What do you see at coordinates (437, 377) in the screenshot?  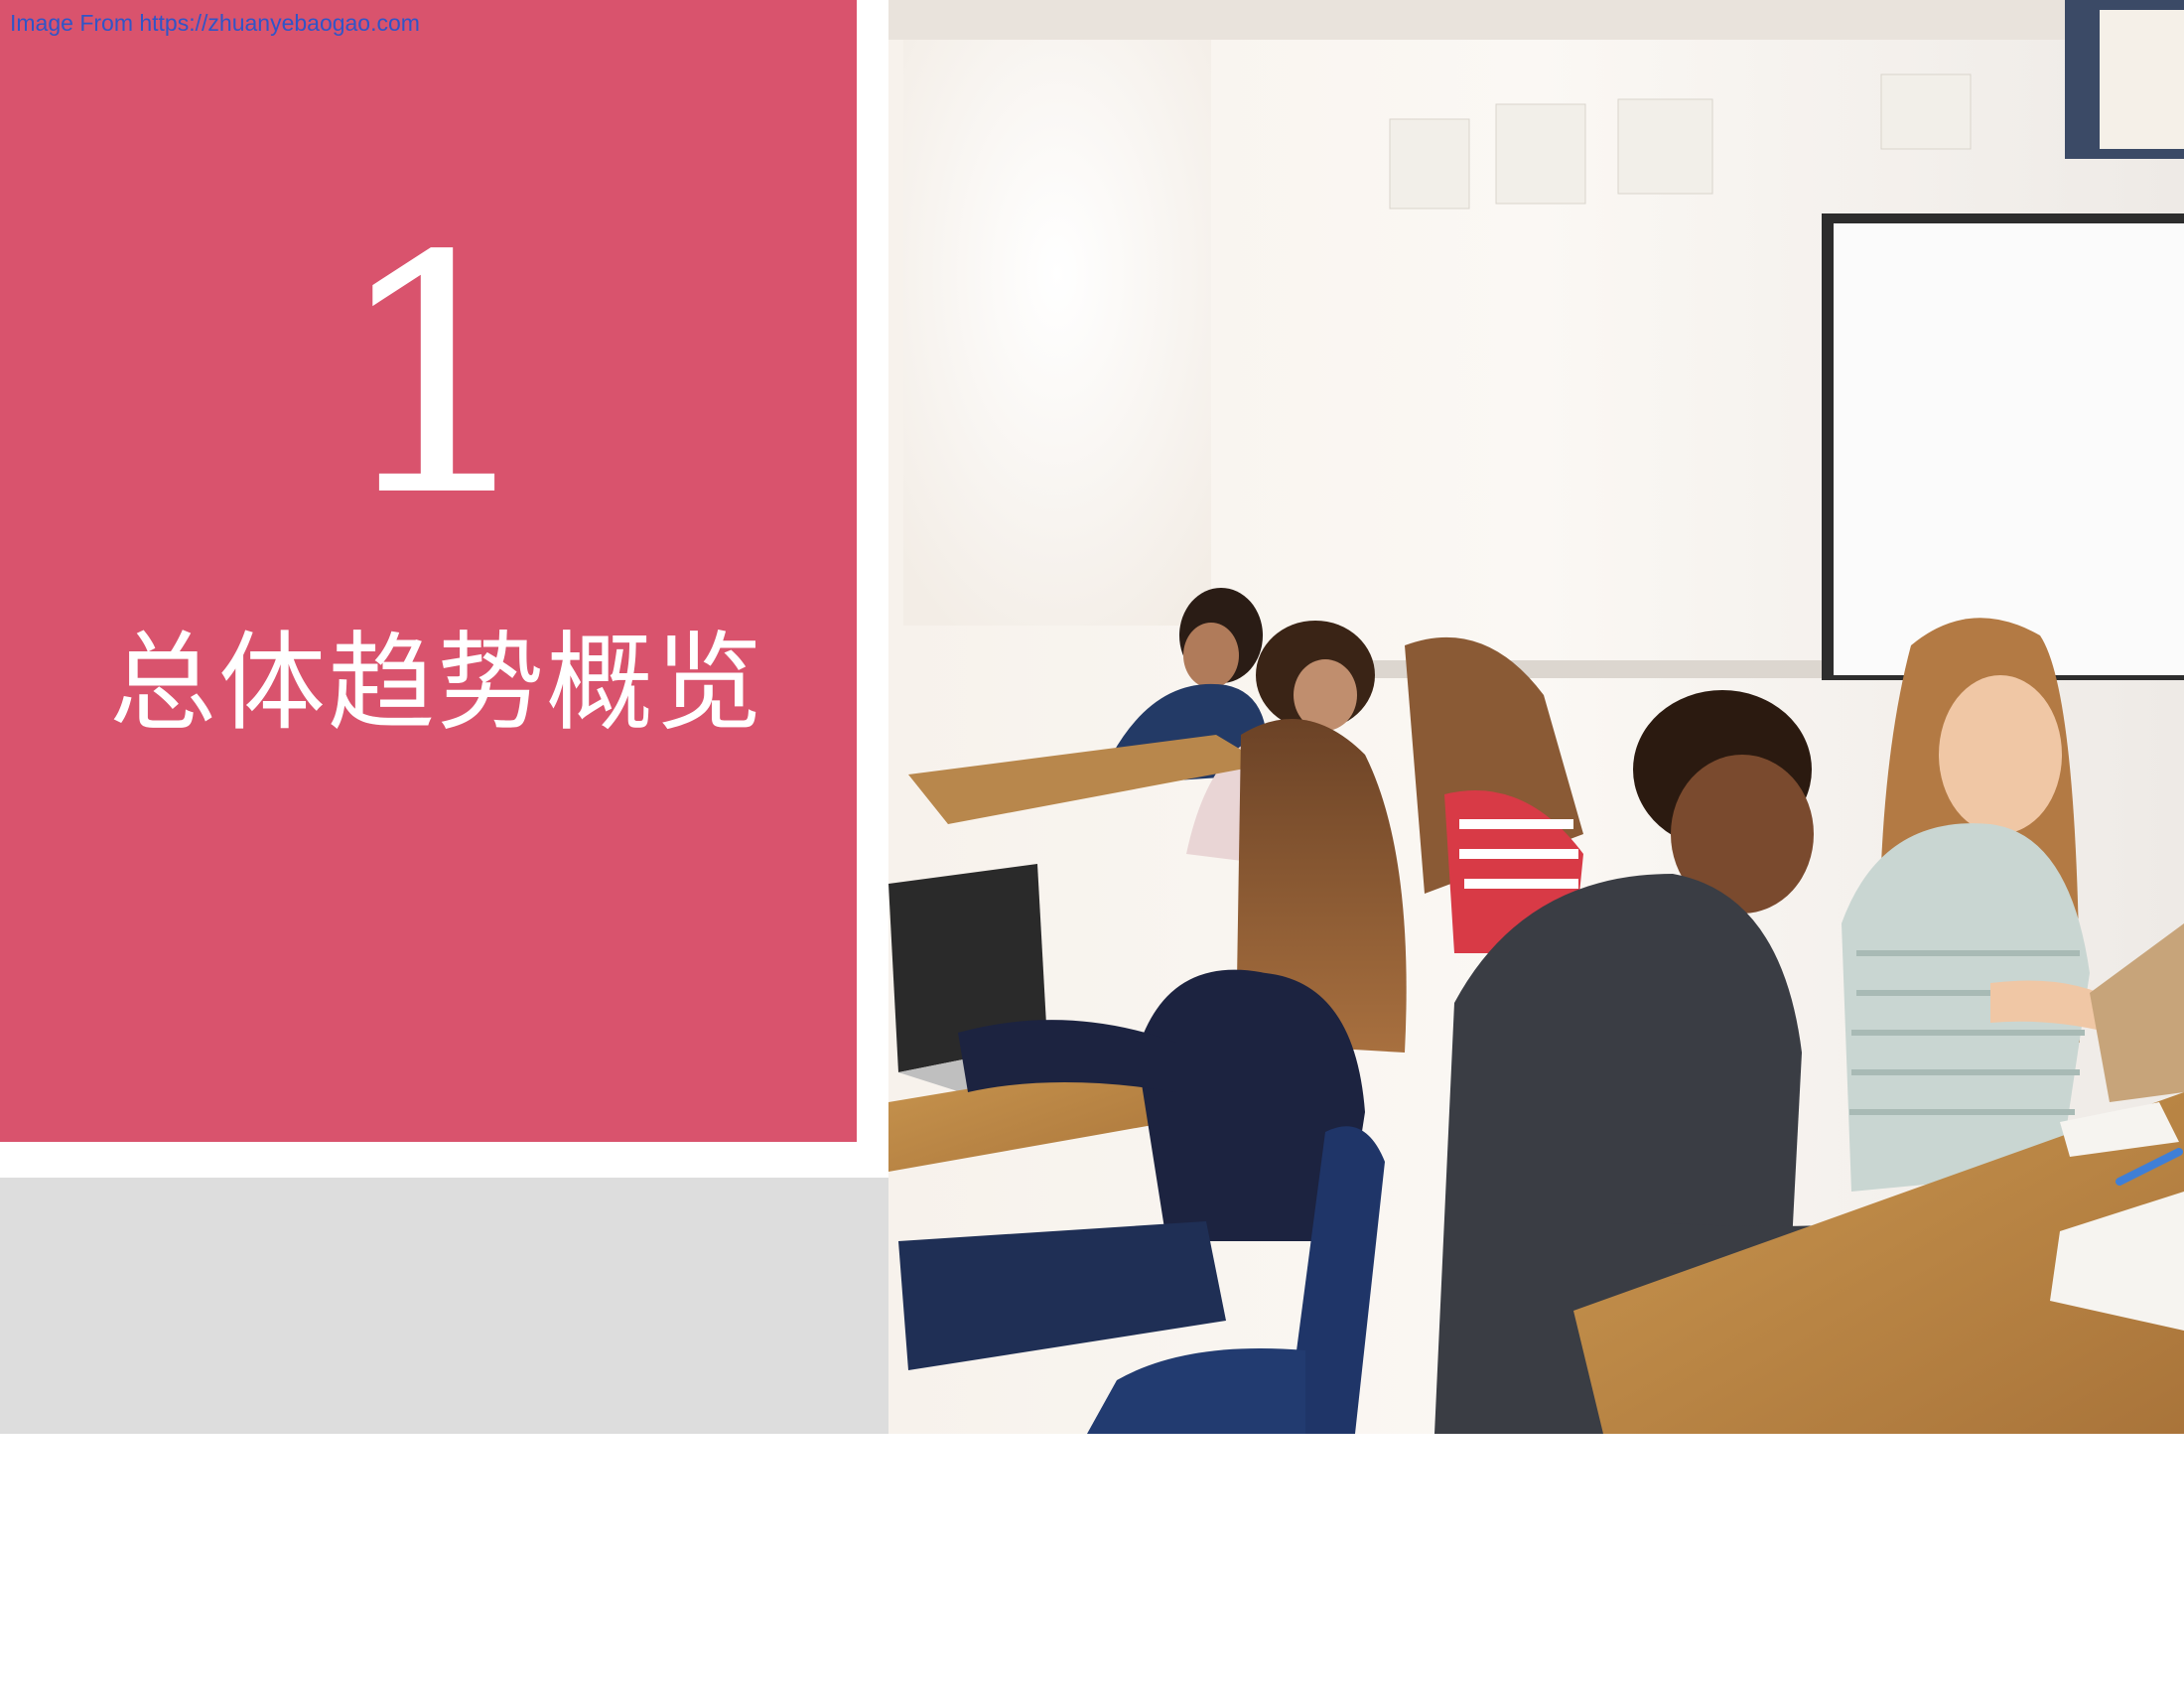 I see `section-number: 1` at bounding box center [437, 377].